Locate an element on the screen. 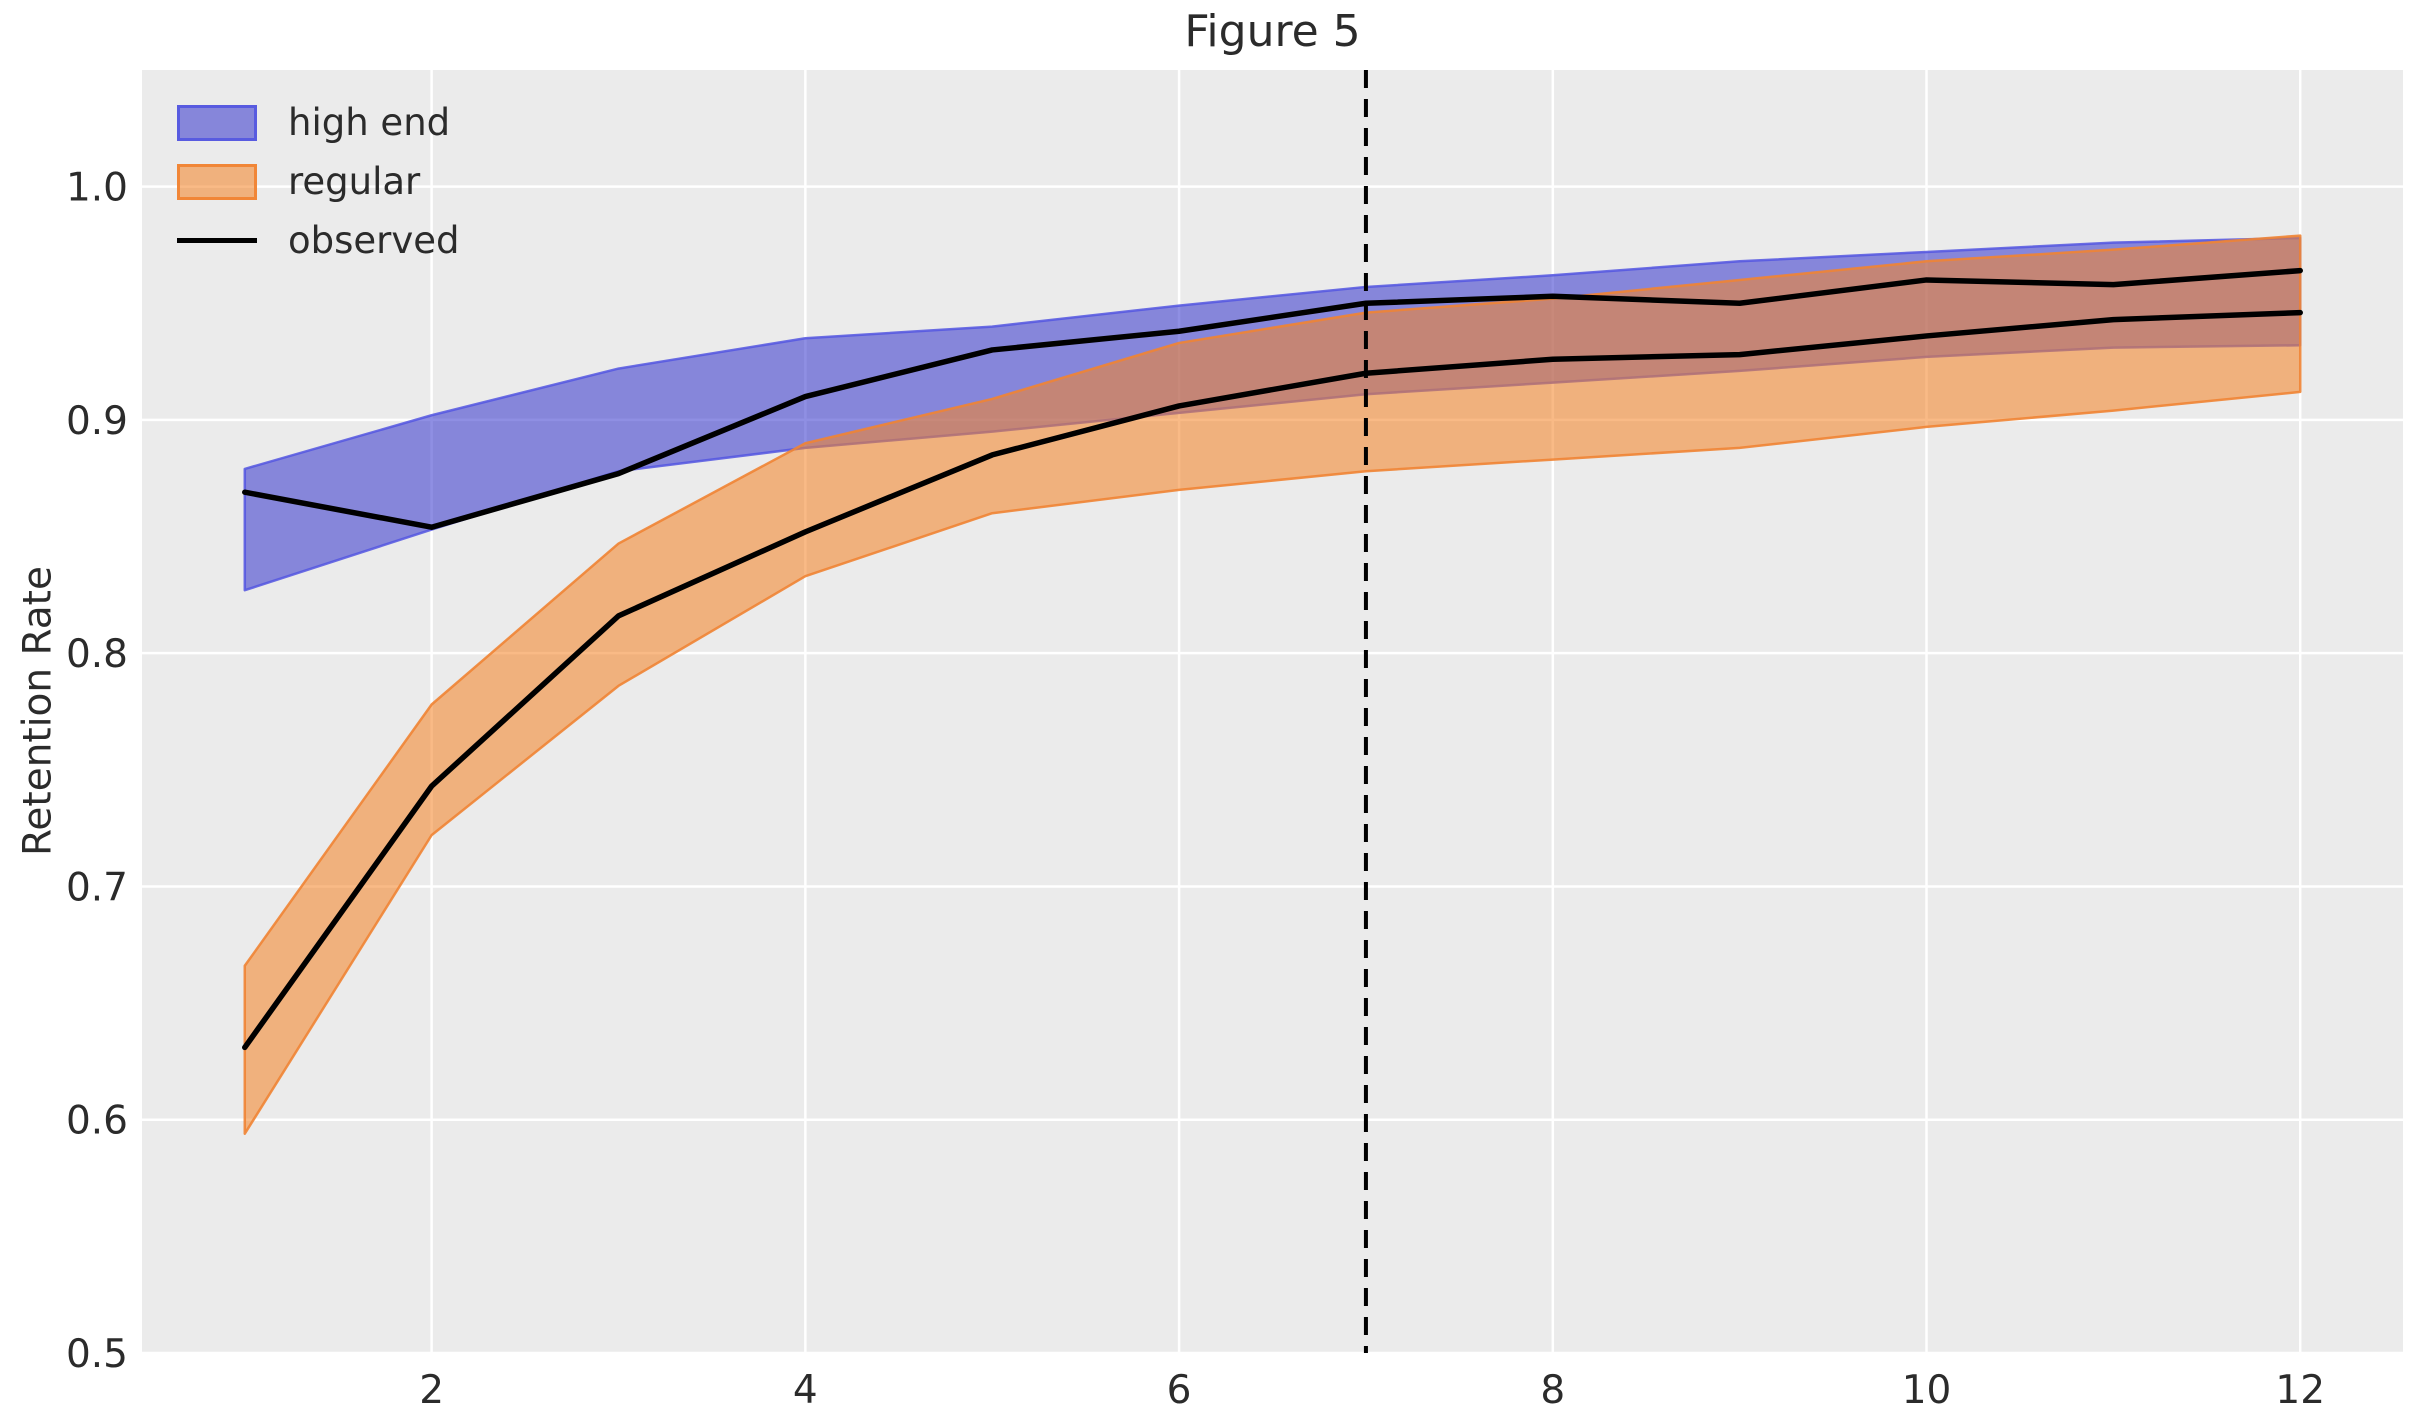 The height and width of the screenshot is (1423, 2423). legend: high end regular observed is located at coordinates (318, 181).